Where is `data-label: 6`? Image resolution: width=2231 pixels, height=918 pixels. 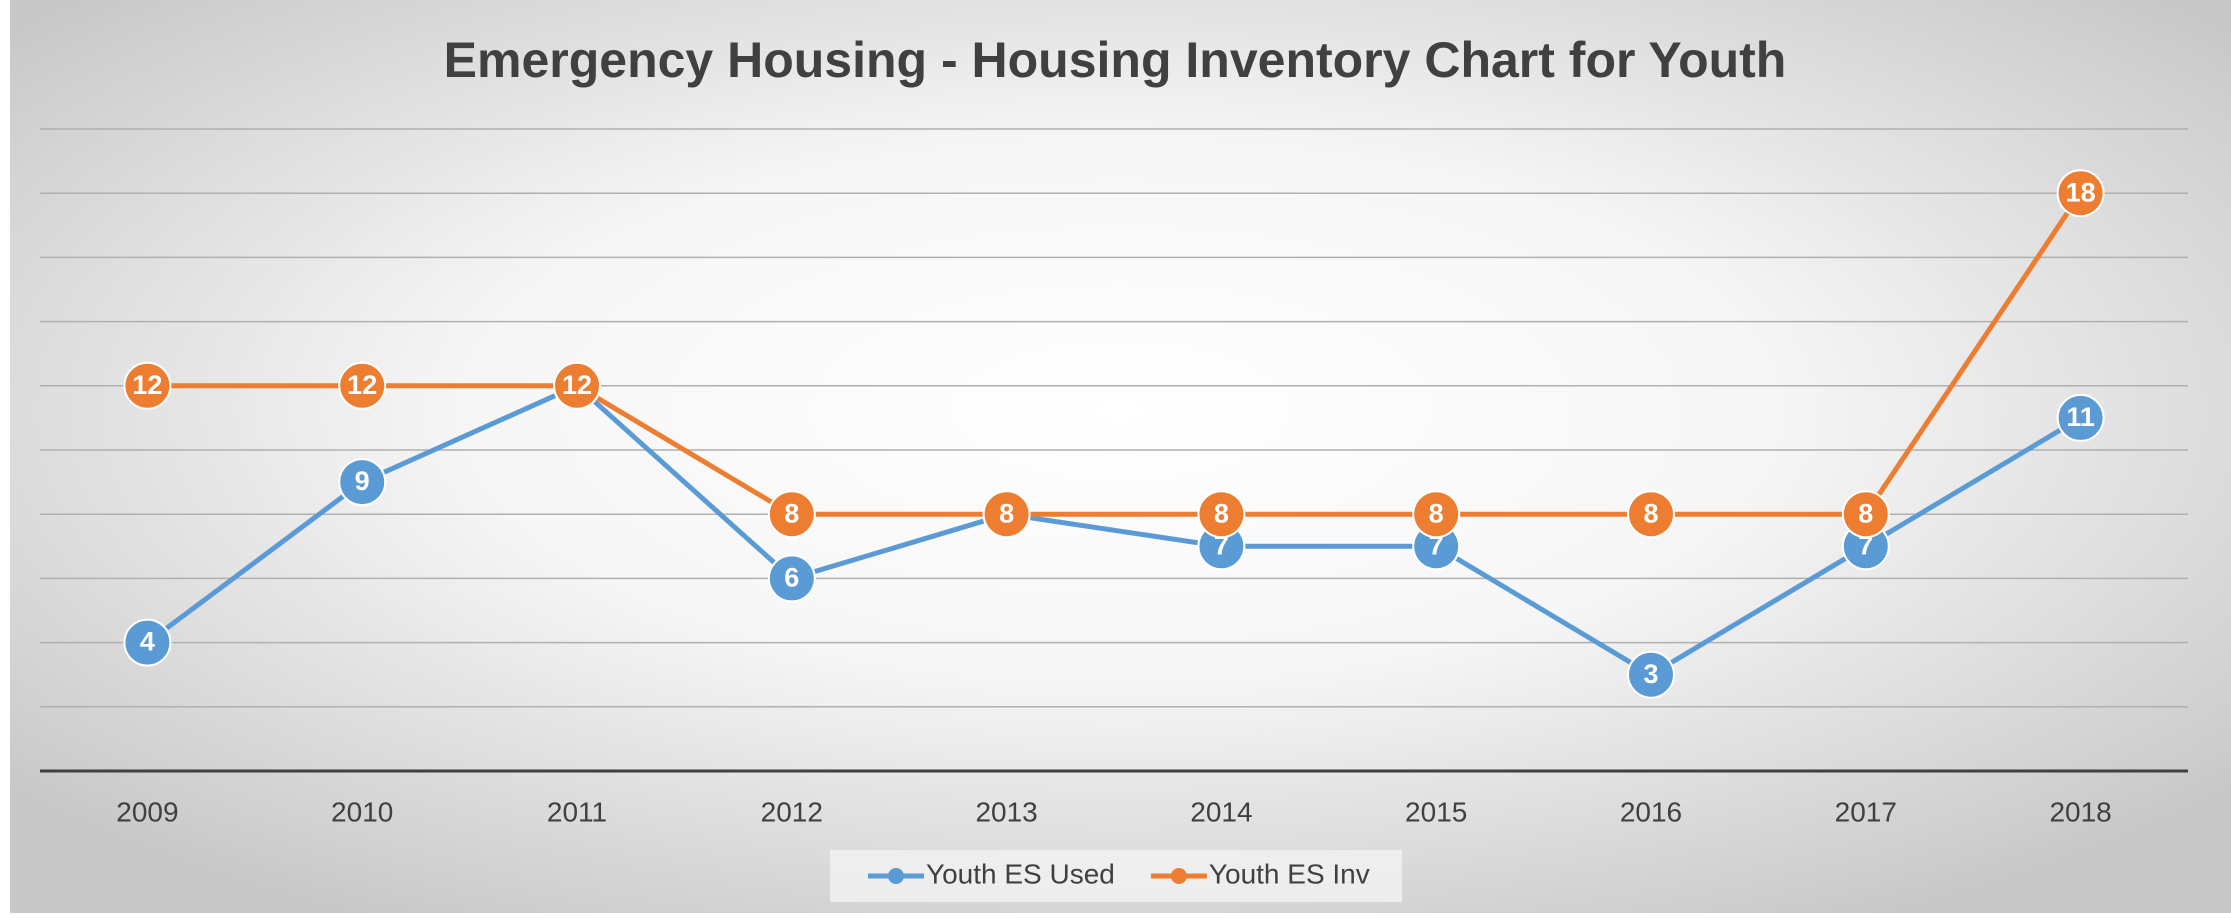
data-label: 6 is located at coordinates (791, 578).